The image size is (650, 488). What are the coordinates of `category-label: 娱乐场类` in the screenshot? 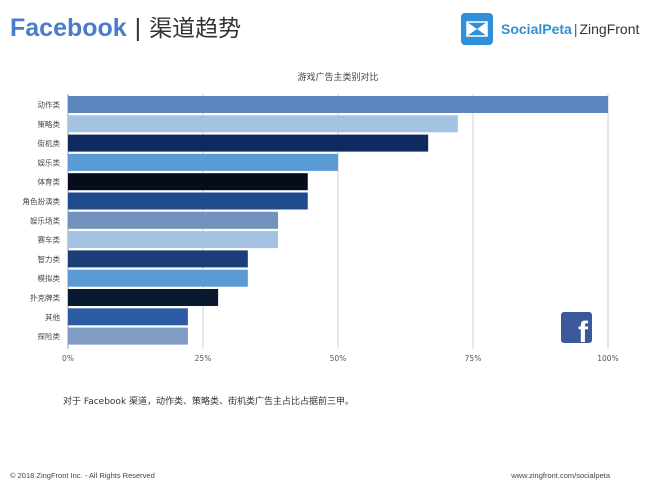 It's located at (45, 220).